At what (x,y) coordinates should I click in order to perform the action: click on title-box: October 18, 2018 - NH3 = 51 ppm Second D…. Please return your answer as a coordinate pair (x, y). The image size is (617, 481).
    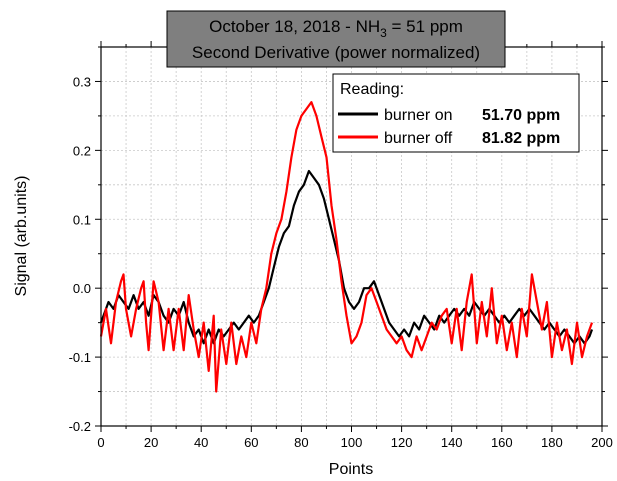
    Looking at the image, I should click on (336, 39).